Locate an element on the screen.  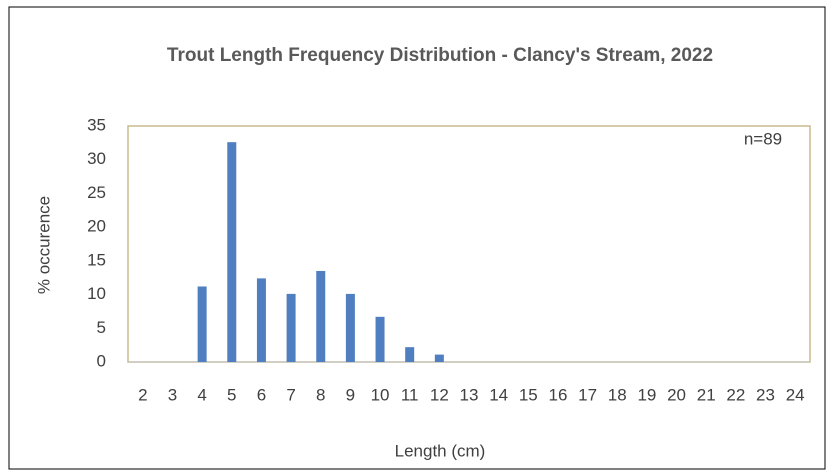
x-tick-label: 19 is located at coordinates (646, 394).